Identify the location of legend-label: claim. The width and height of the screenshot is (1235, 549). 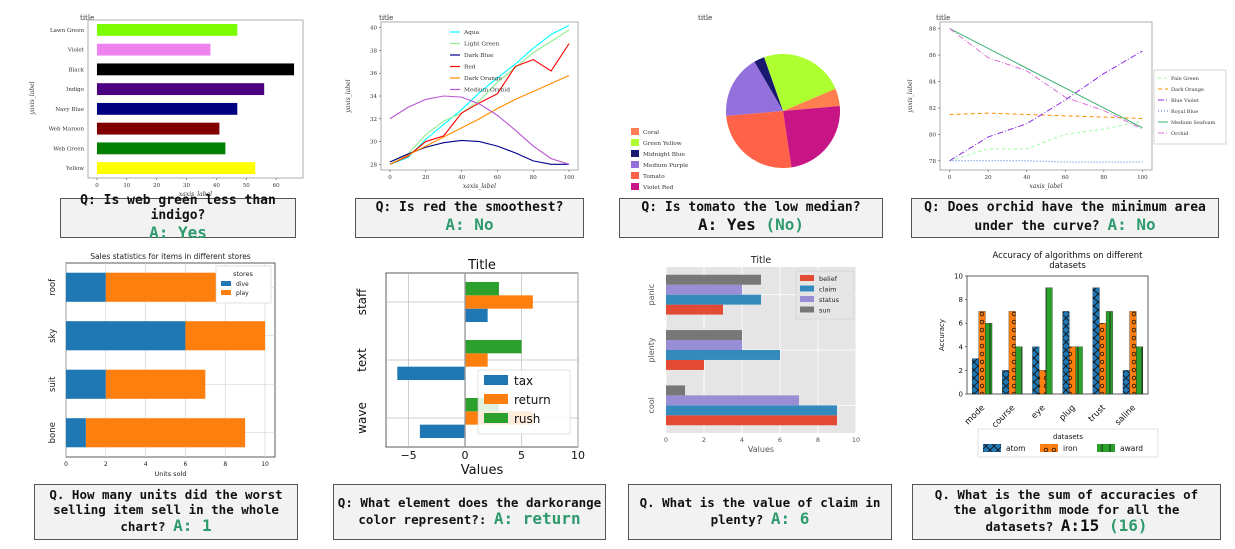
(828, 290).